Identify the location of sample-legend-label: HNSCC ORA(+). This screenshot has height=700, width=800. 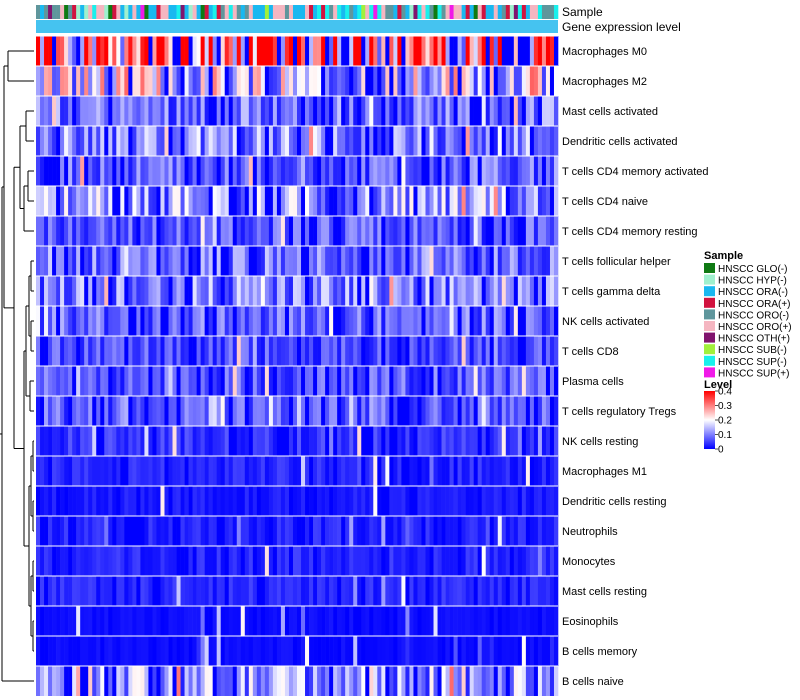
(754, 304).